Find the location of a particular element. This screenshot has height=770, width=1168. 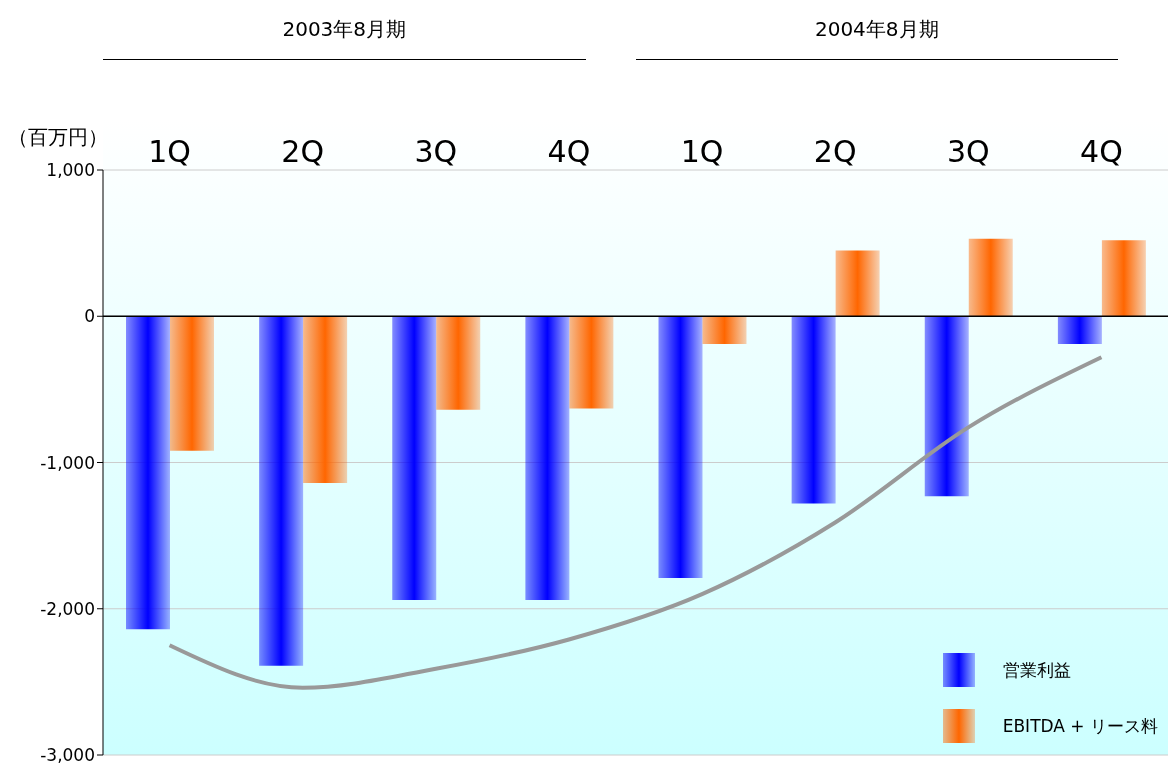

legend-label: 営業利益 is located at coordinates (1036, 670).